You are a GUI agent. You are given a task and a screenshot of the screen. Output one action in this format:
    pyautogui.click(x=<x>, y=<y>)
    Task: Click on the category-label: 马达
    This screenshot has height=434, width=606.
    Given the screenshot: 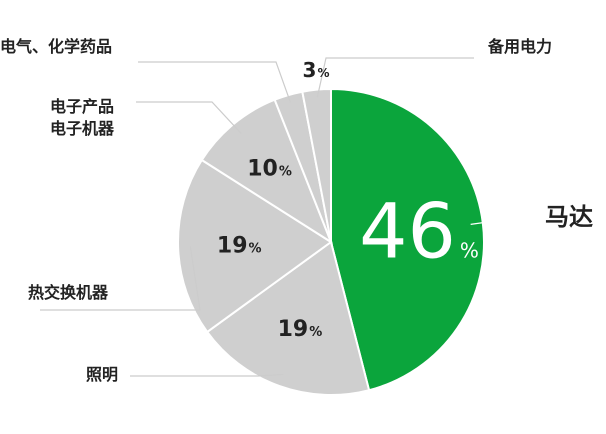 What is the action you would take?
    pyautogui.click(x=569, y=217)
    